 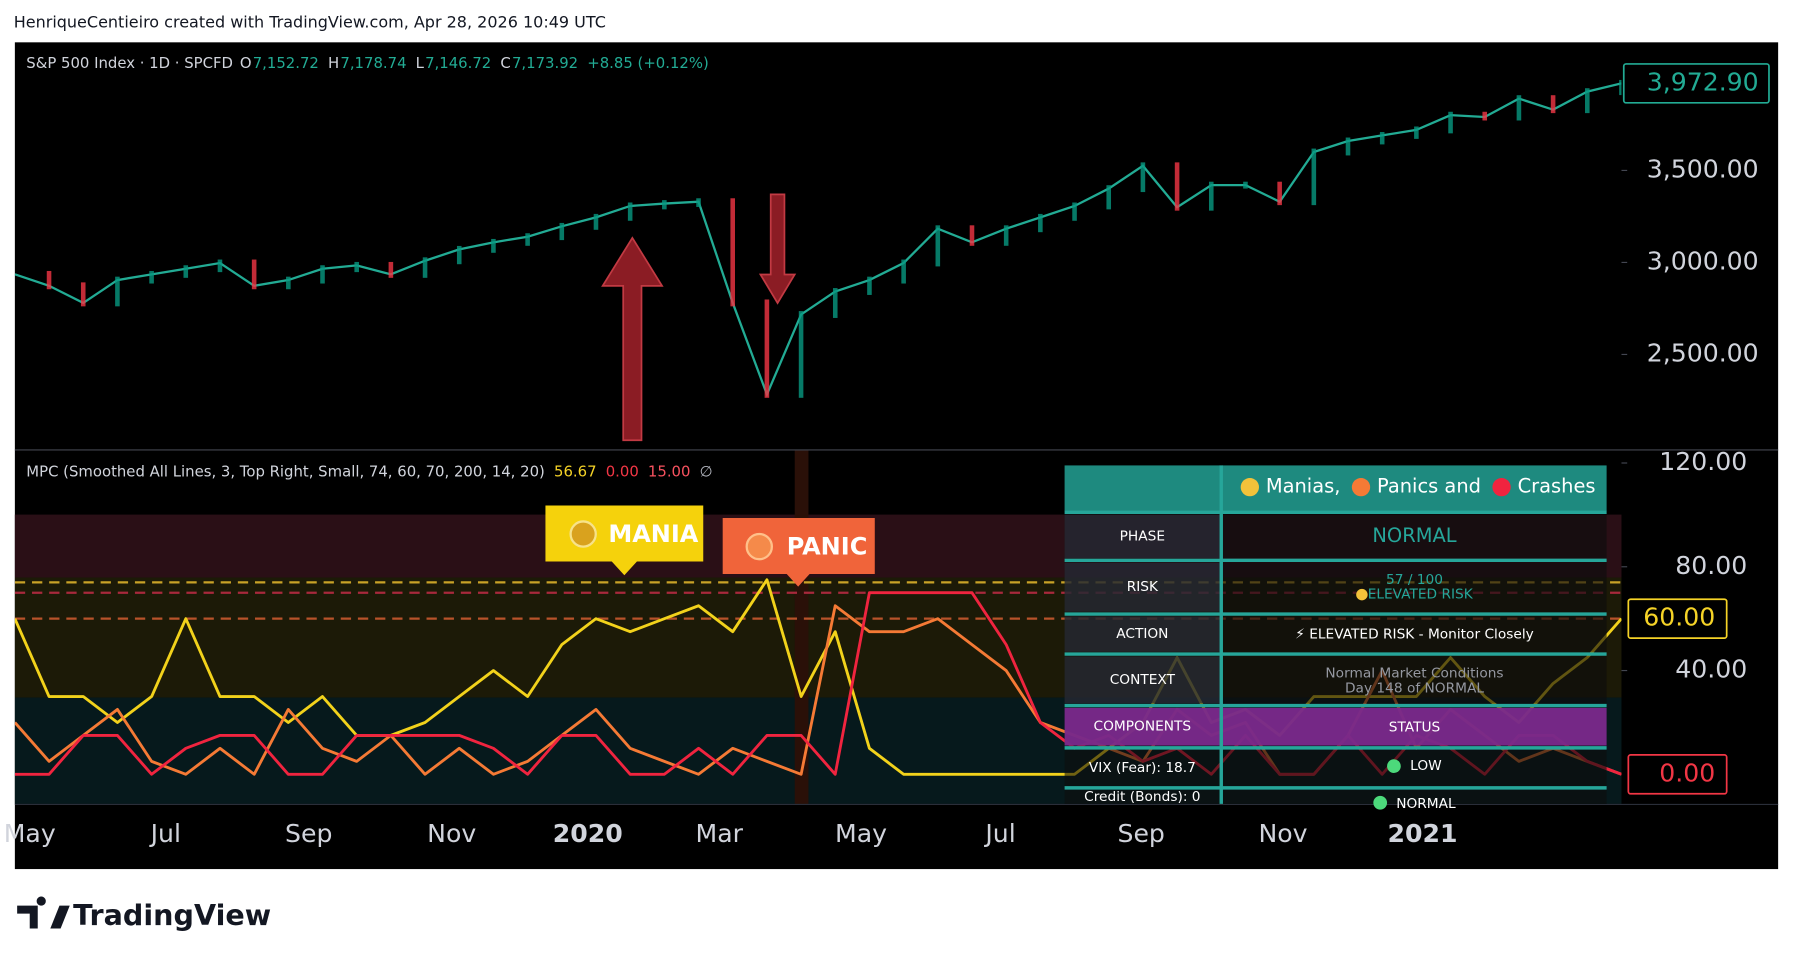 What do you see at coordinates (308, 833) in the screenshot?
I see `time-label: Sep` at bounding box center [308, 833].